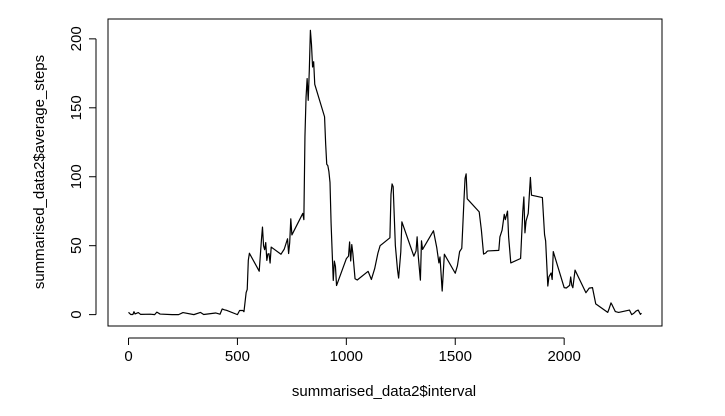 The width and height of the screenshot is (725, 416). What do you see at coordinates (76, 245) in the screenshot?
I see `y-tick-label: 50` at bounding box center [76, 245].